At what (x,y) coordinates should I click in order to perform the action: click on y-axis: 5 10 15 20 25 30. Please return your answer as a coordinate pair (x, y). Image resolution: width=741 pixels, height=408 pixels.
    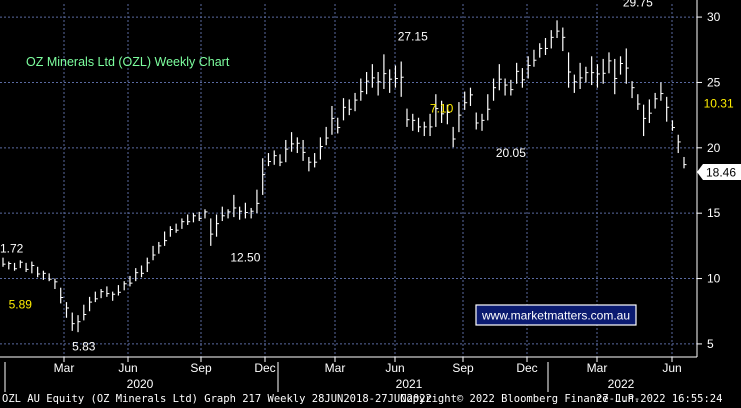
    Looking at the image, I should click on (708, 178).